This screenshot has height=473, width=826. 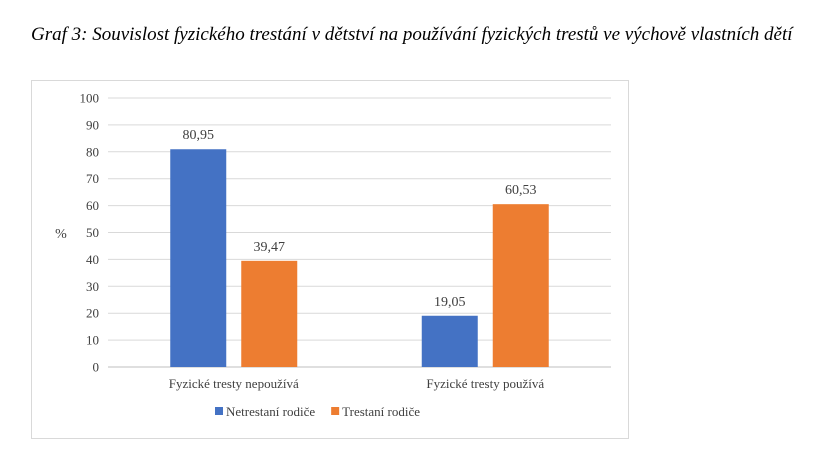 What do you see at coordinates (317, 411) in the screenshot?
I see `legend: Netrestaní rodiče Trestaní rodiče` at bounding box center [317, 411].